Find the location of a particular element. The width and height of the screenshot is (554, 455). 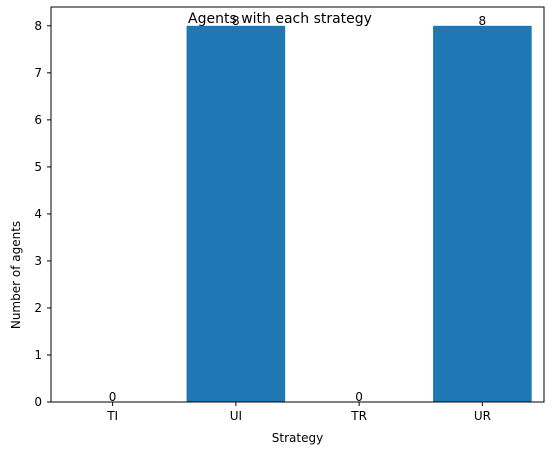

data-label-ti: 0 is located at coordinates (113, 397).